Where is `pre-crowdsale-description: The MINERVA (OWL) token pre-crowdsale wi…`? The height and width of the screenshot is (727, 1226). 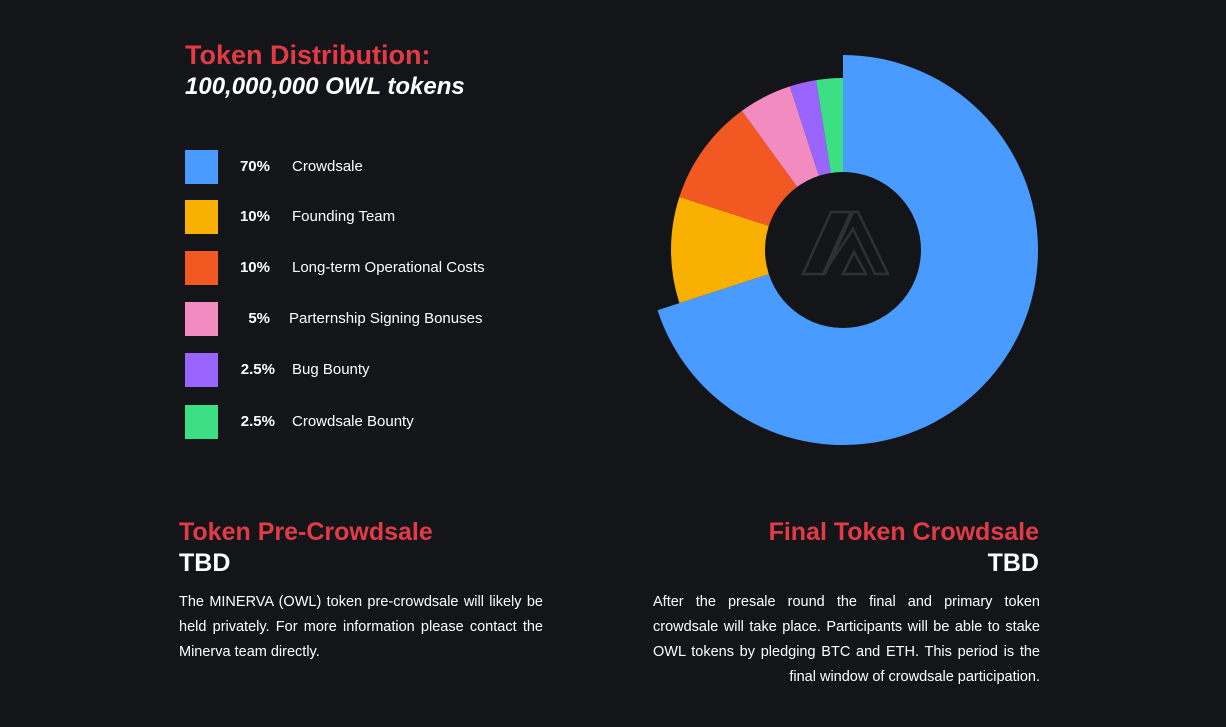
pre-crowdsale-description: The MINERVA (OWL) token pre-crowdsale wi… is located at coordinates (361, 627).